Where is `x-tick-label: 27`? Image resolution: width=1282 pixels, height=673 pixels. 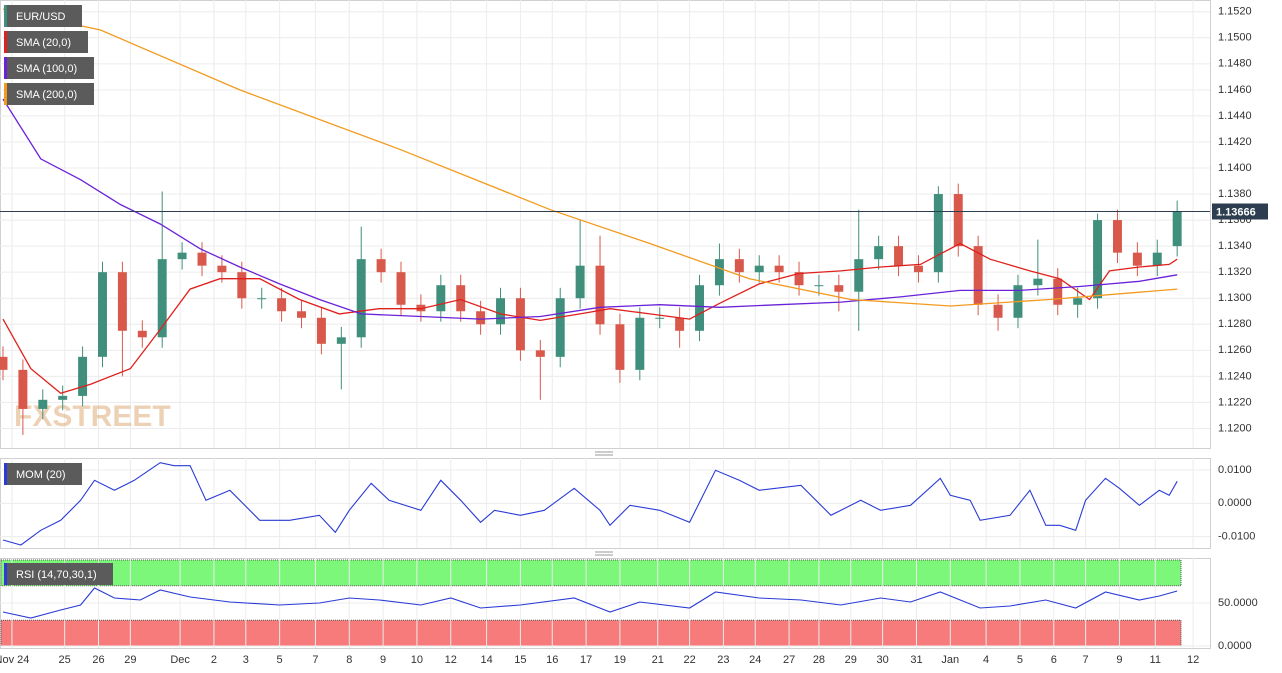
x-tick-label: 27 is located at coordinates (789, 660).